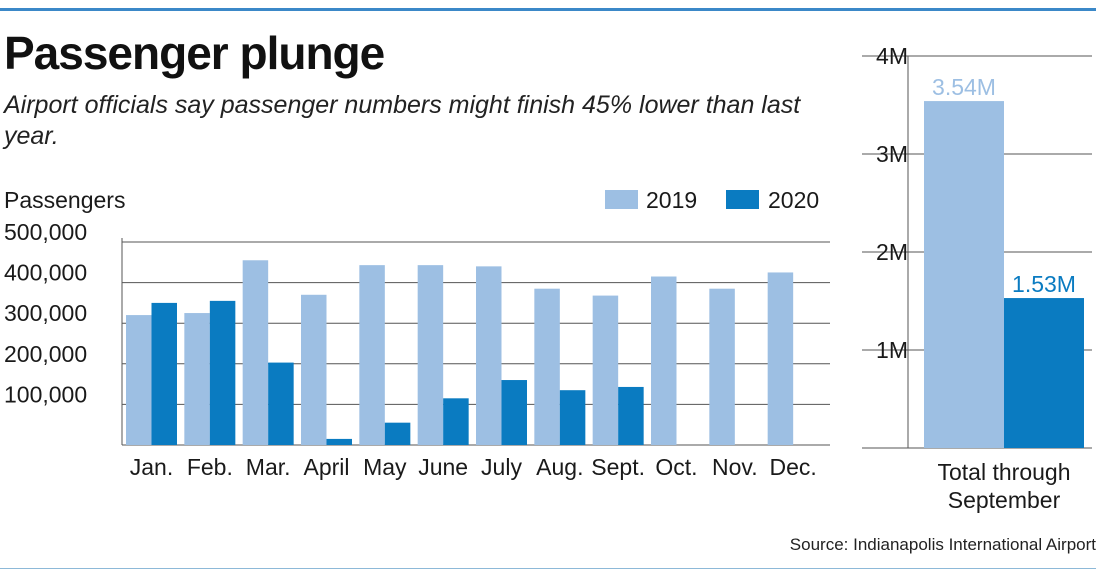 This screenshot has height=575, width=1102. What do you see at coordinates (892, 56) in the screenshot?
I see `y-tick-label: 4M` at bounding box center [892, 56].